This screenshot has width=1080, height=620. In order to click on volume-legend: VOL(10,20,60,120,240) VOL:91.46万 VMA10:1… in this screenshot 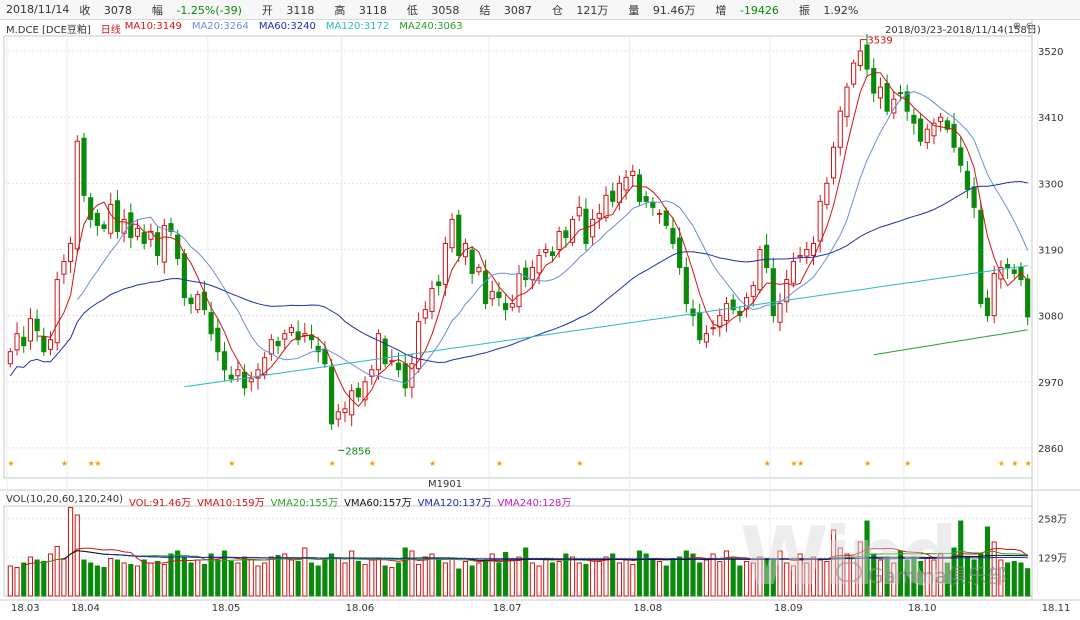, I will do `click(291, 501)`.